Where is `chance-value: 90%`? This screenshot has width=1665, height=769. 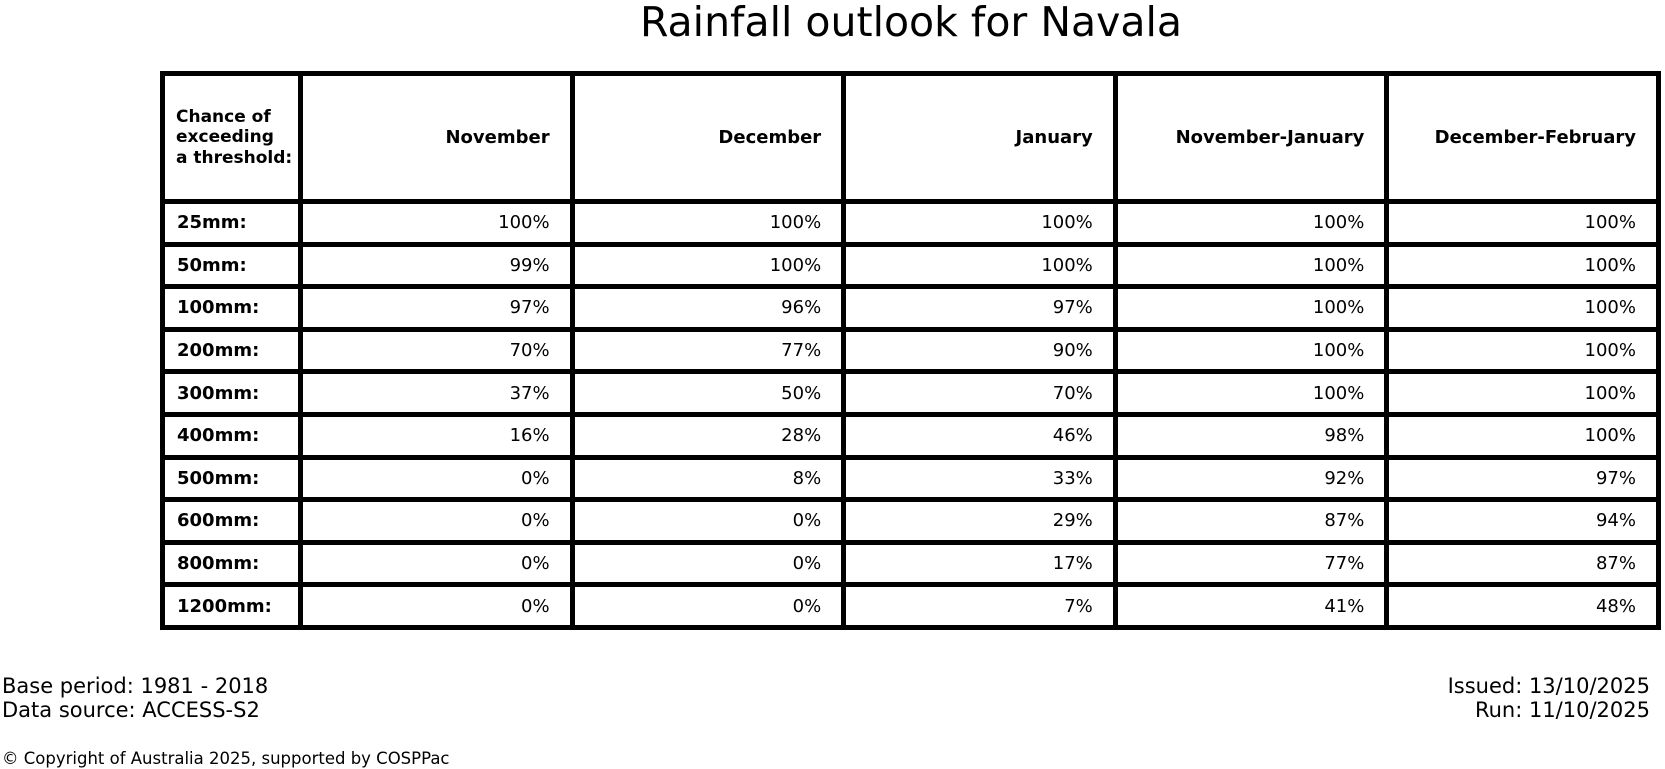 chance-value: 90% is located at coordinates (979, 350).